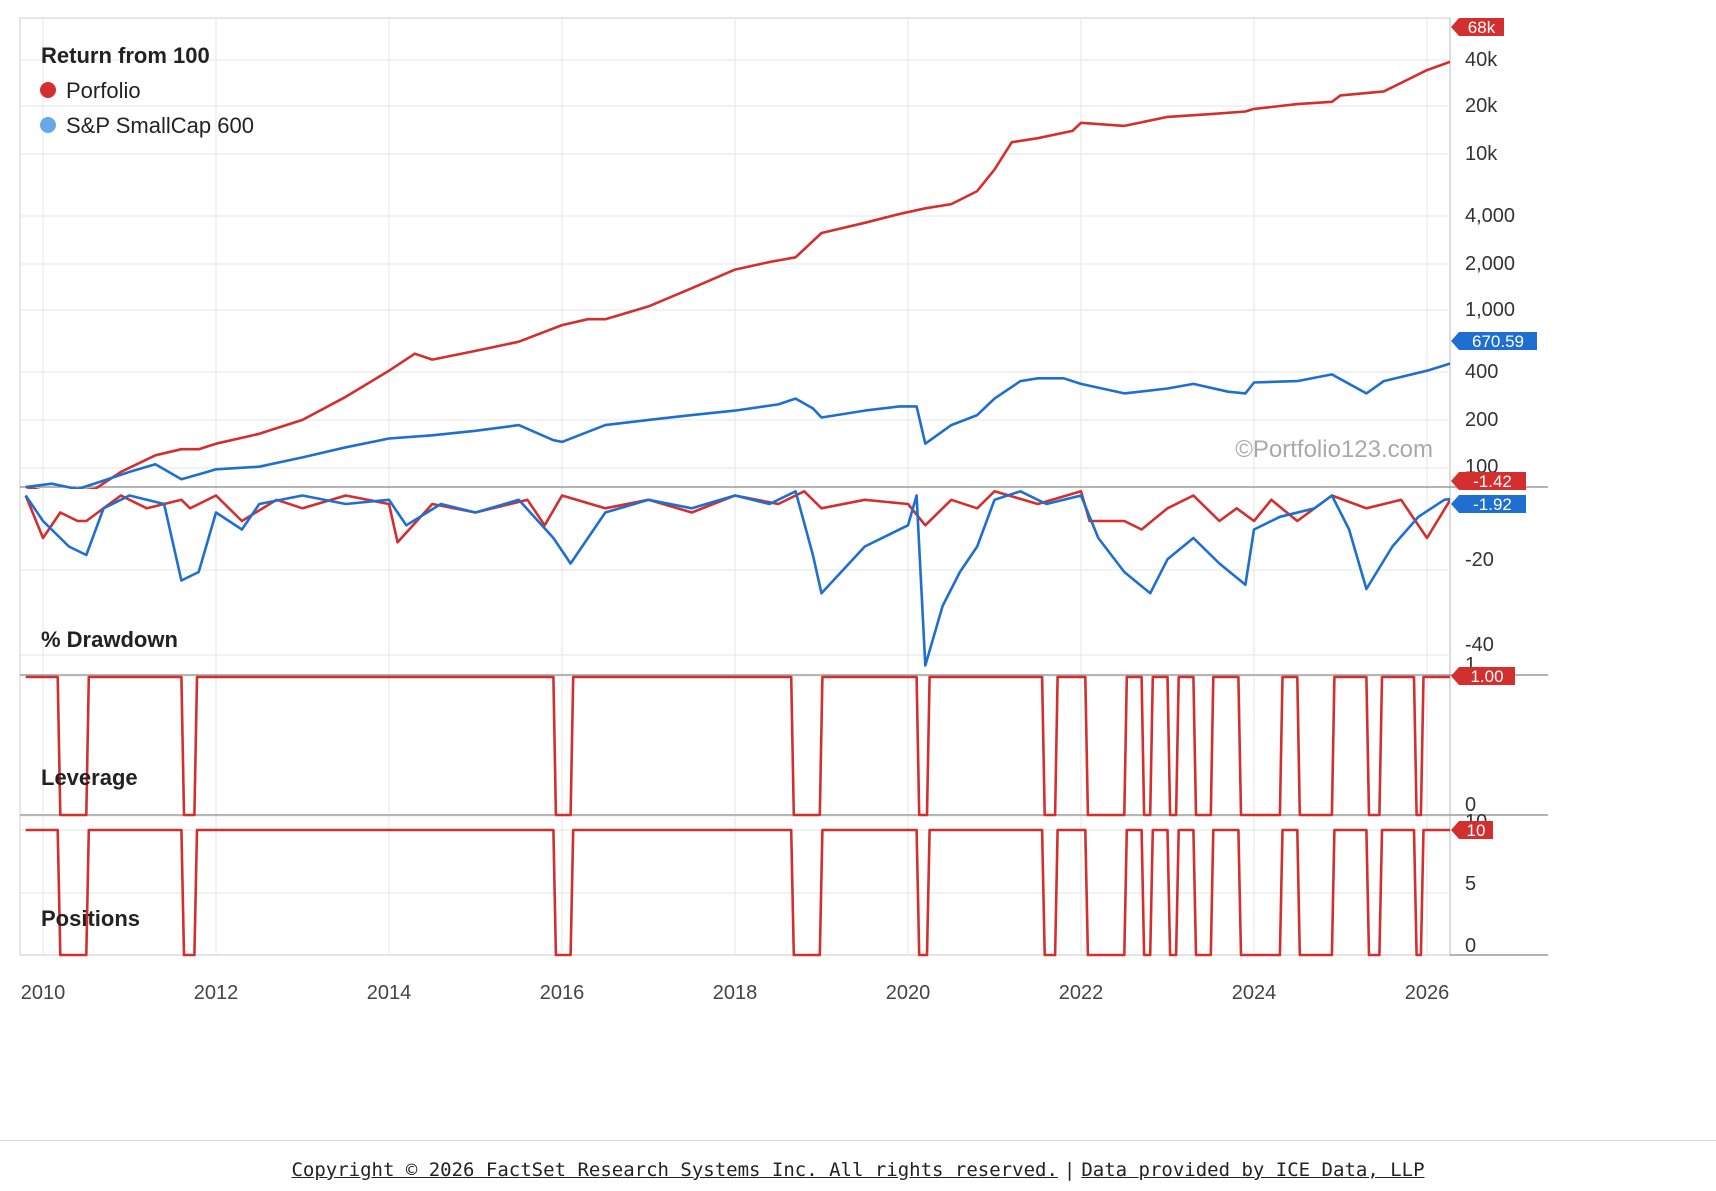  Describe the element at coordinates (389, 993) in the screenshot. I see `x-tick-label: 2014` at that location.